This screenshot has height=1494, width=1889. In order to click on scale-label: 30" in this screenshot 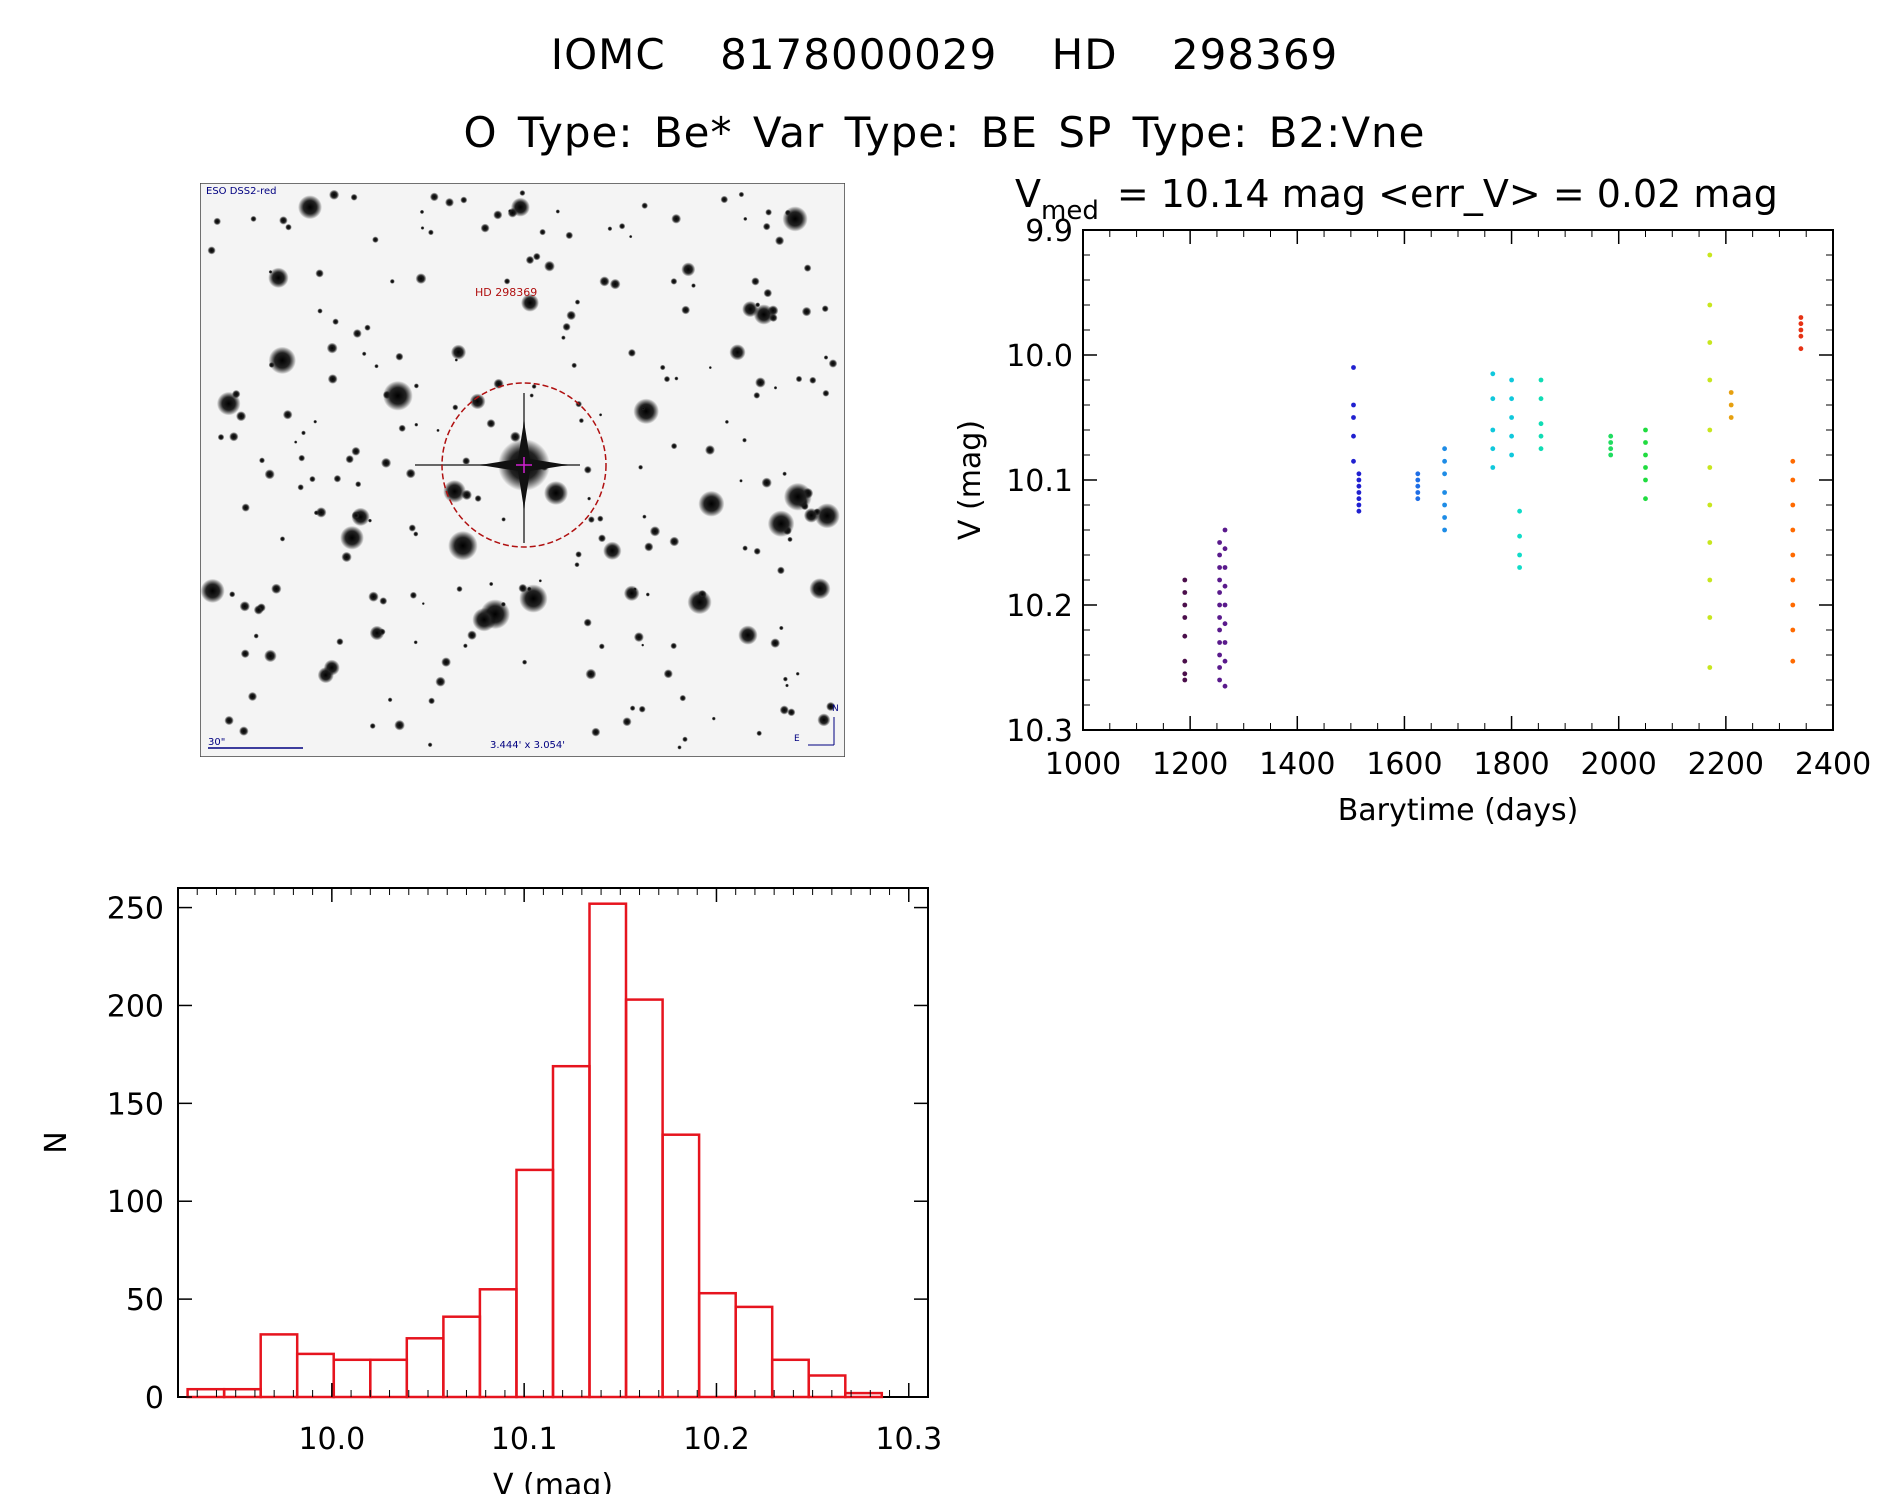, I will do `click(216, 742)`.